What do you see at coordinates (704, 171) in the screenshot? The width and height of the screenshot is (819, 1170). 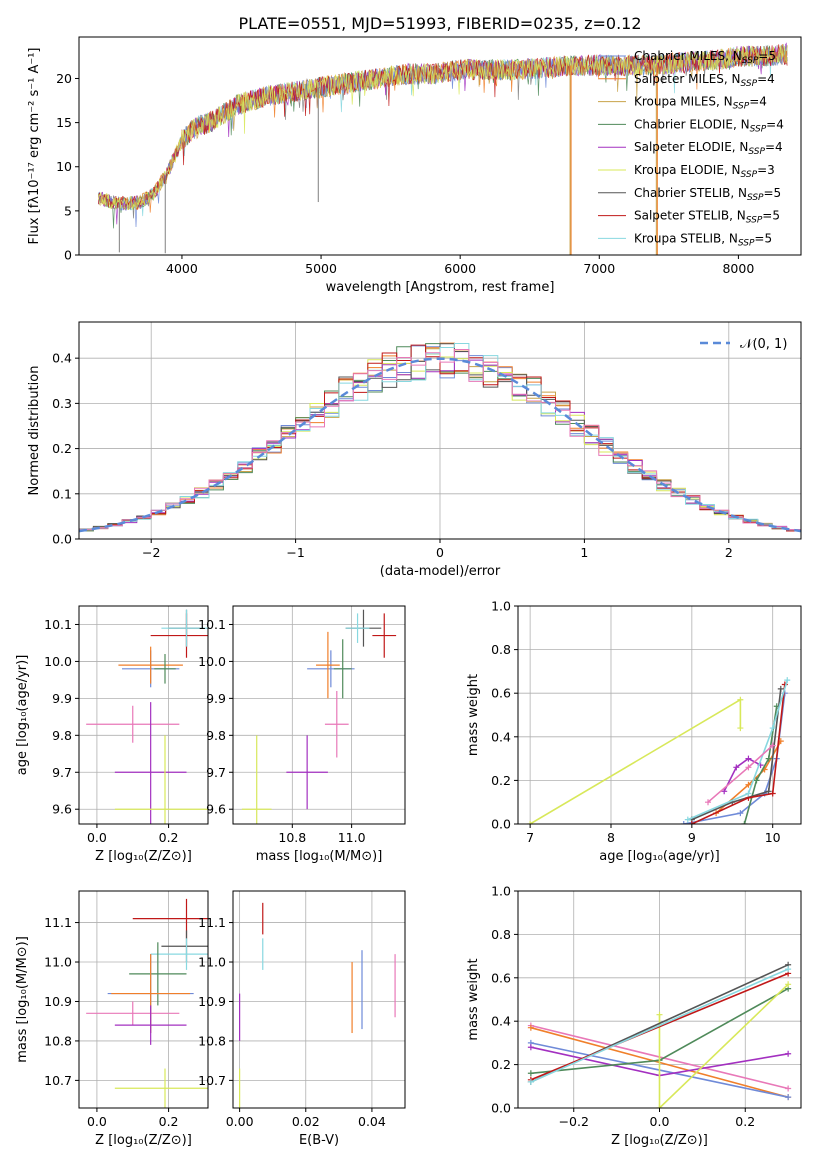 I see `legend-label: Kroupa ELODIE, NSSP=3` at bounding box center [704, 171].